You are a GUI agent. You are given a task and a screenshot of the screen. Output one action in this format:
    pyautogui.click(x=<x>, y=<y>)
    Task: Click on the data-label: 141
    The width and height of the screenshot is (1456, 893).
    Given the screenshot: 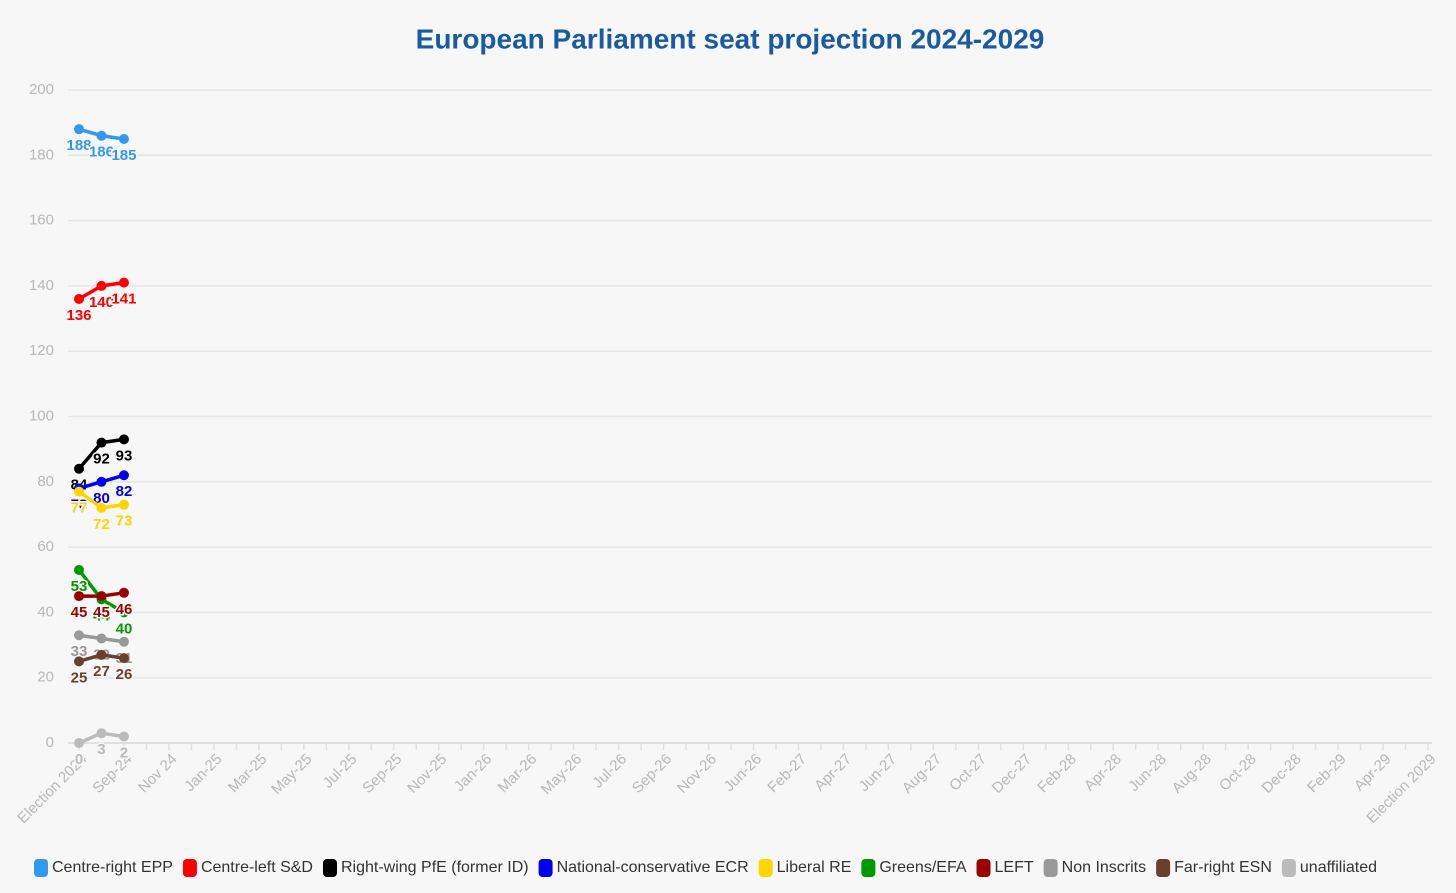 What is the action you would take?
    pyautogui.click(x=123, y=299)
    